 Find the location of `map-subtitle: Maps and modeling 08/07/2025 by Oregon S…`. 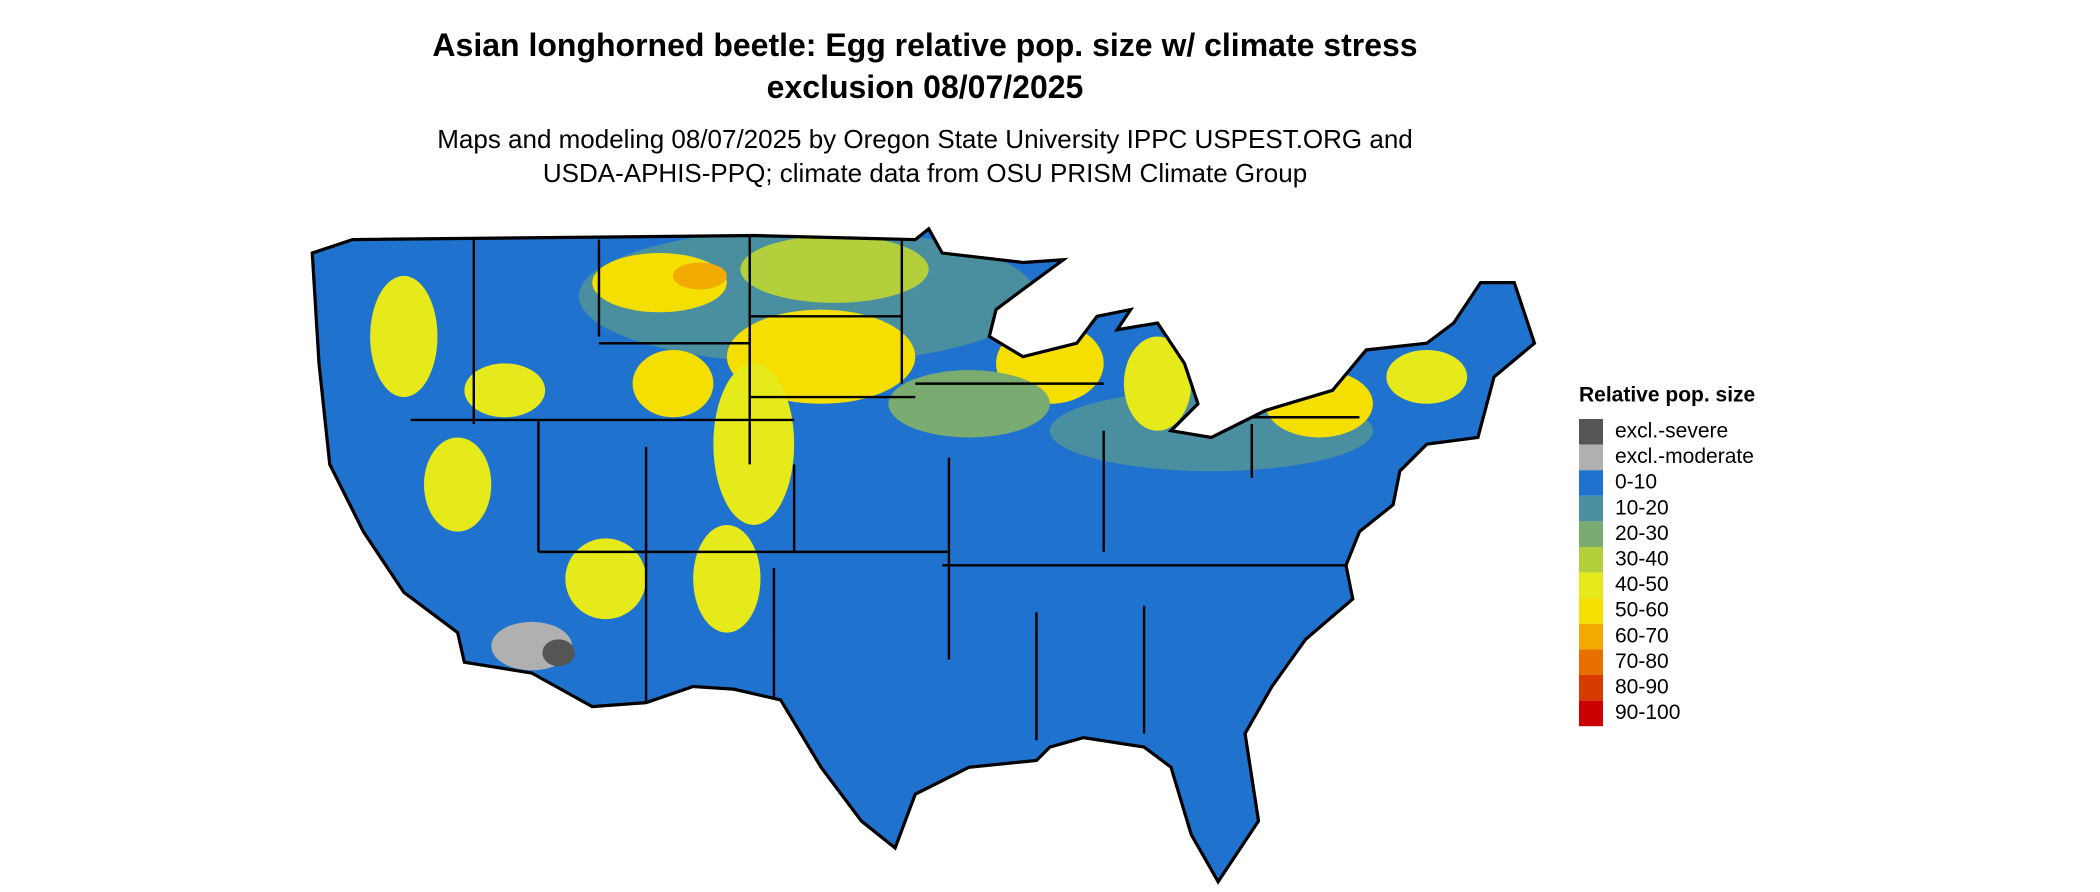

map-subtitle: Maps and modeling 08/07/2025 by Oregon S… is located at coordinates (925, 156).